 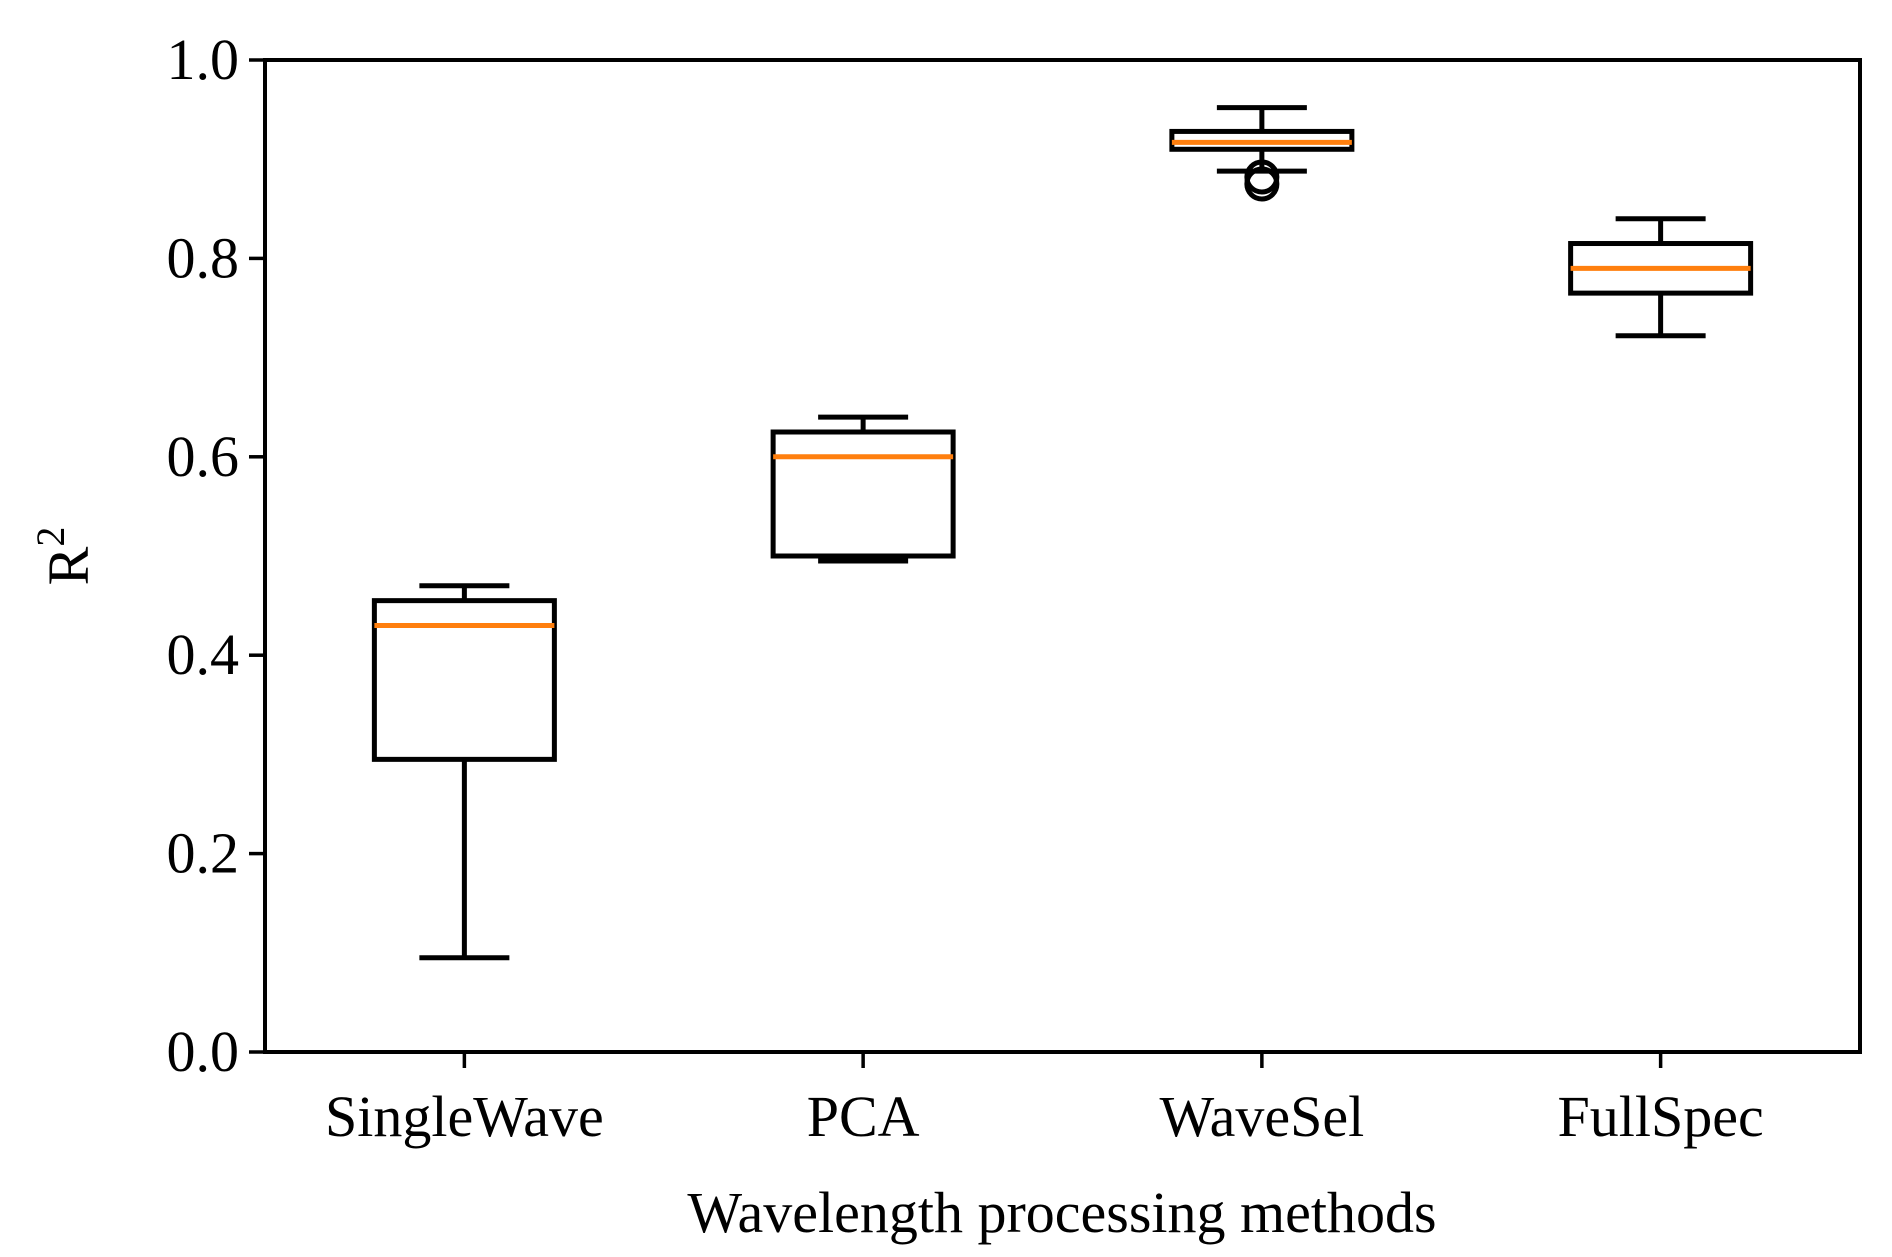 I want to click on y-tick-label: 0.4, so click(x=203, y=654).